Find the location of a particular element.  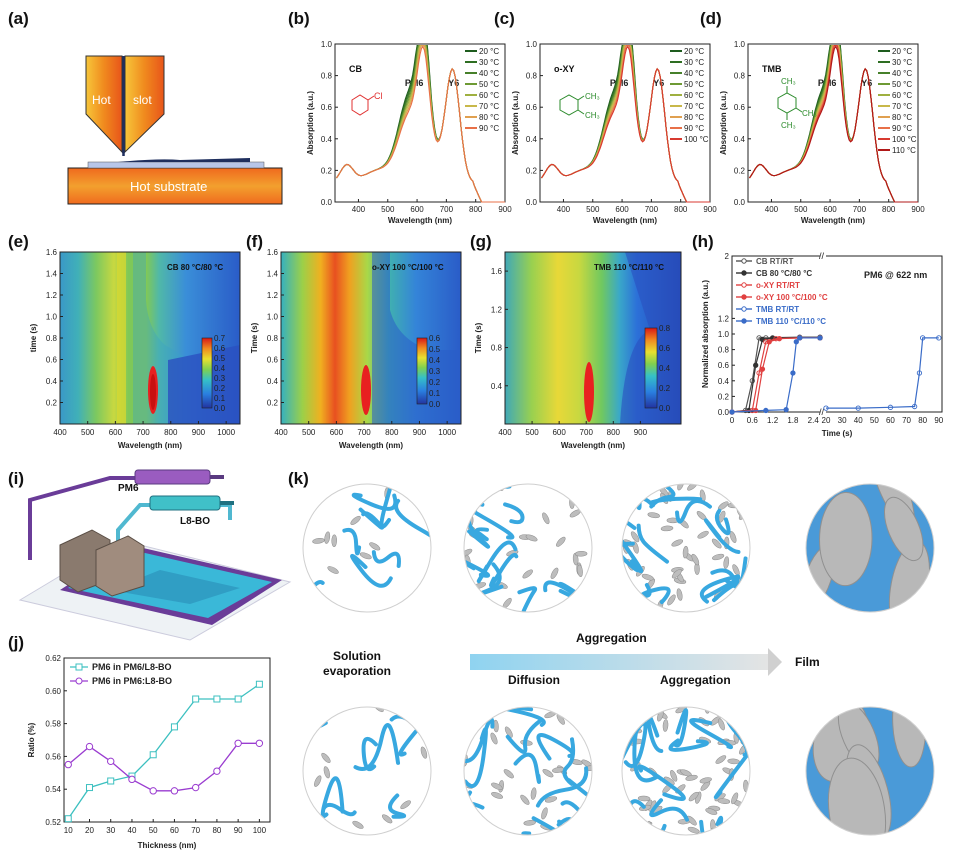

x-tick-label: 800 is located at coordinates (476, 209).